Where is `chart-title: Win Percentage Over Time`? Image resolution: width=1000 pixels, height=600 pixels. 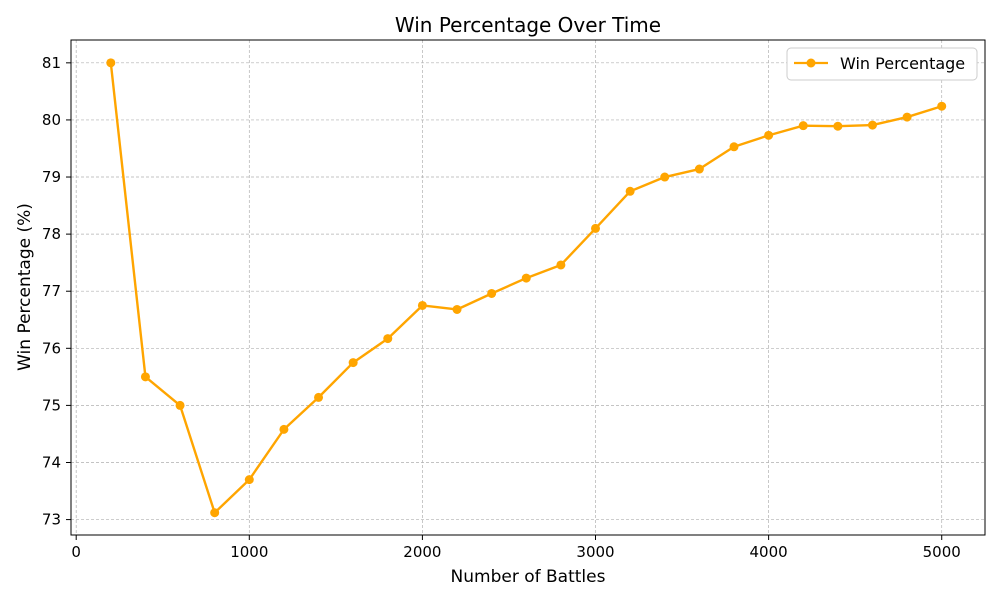 chart-title: Win Percentage Over Time is located at coordinates (528, 25).